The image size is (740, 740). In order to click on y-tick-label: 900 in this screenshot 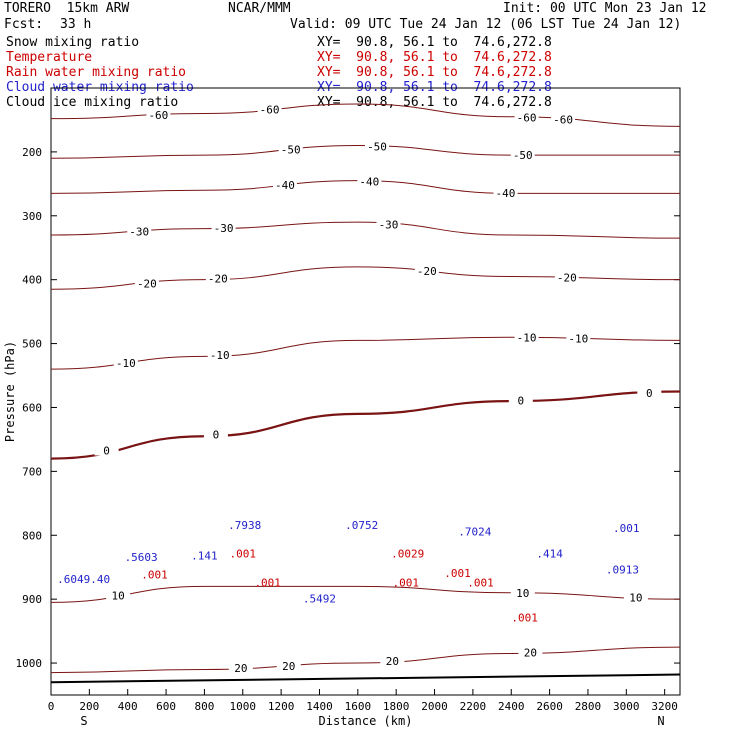, I will do `click(32, 599)`.